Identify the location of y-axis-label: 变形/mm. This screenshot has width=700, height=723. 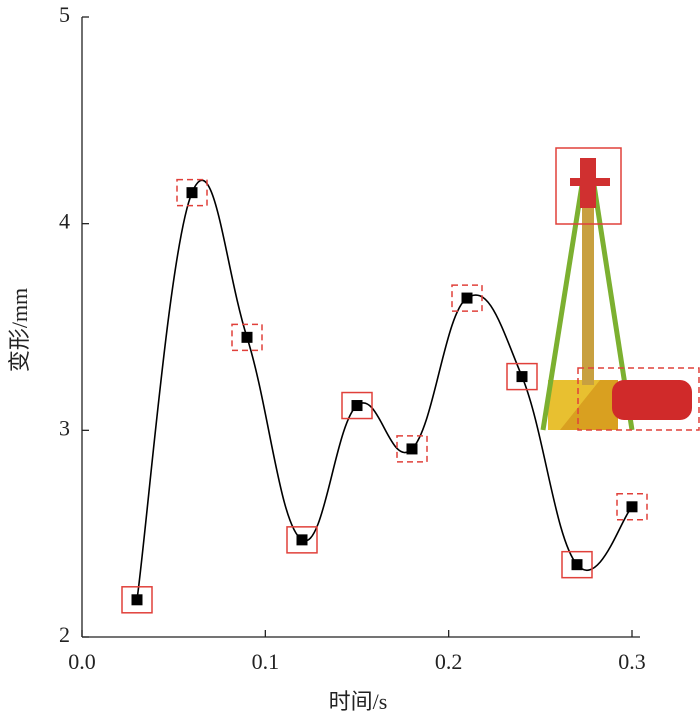
(19, 330).